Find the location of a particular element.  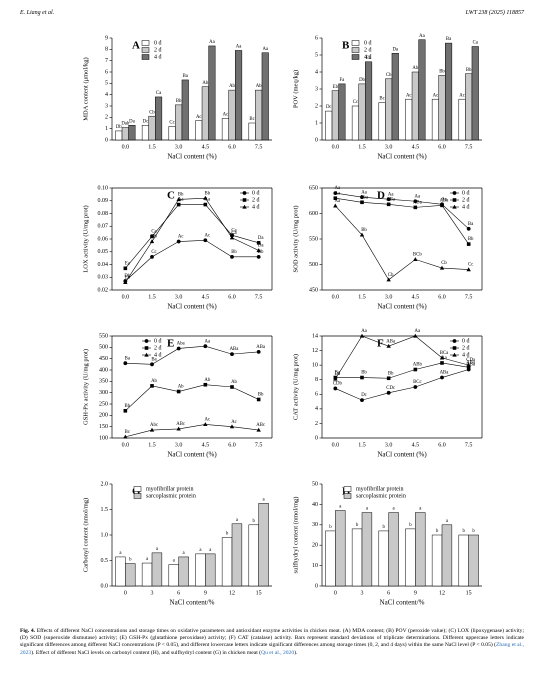

y-tick-label: 4 is located at coordinates (106, 95).